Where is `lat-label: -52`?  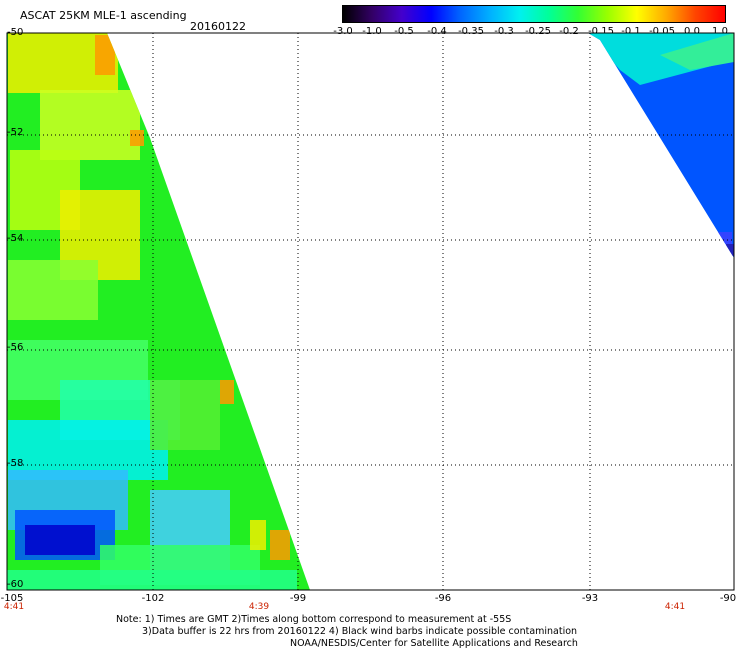
lat-label: -52 is located at coordinates (15, 132).